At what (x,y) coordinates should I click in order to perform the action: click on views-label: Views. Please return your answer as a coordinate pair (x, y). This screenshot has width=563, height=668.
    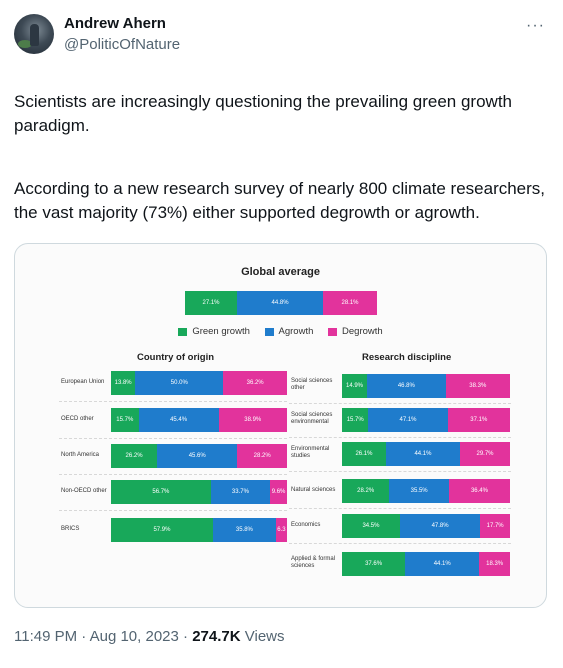
    Looking at the image, I should click on (264, 636).